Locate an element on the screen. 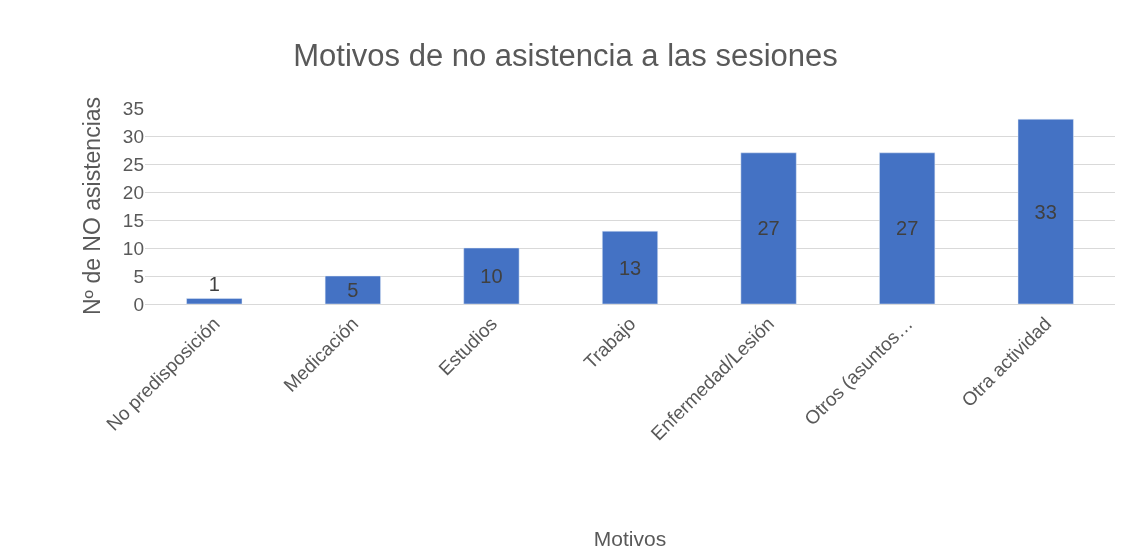 The width and height of the screenshot is (1131, 550). y-tick-label: 25 is located at coordinates (133, 164).